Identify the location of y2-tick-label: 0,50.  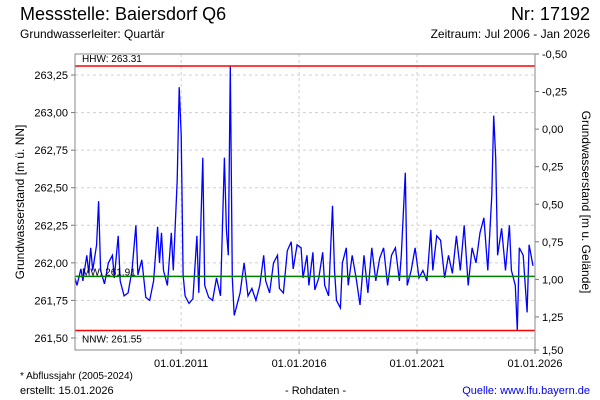
(552, 205).